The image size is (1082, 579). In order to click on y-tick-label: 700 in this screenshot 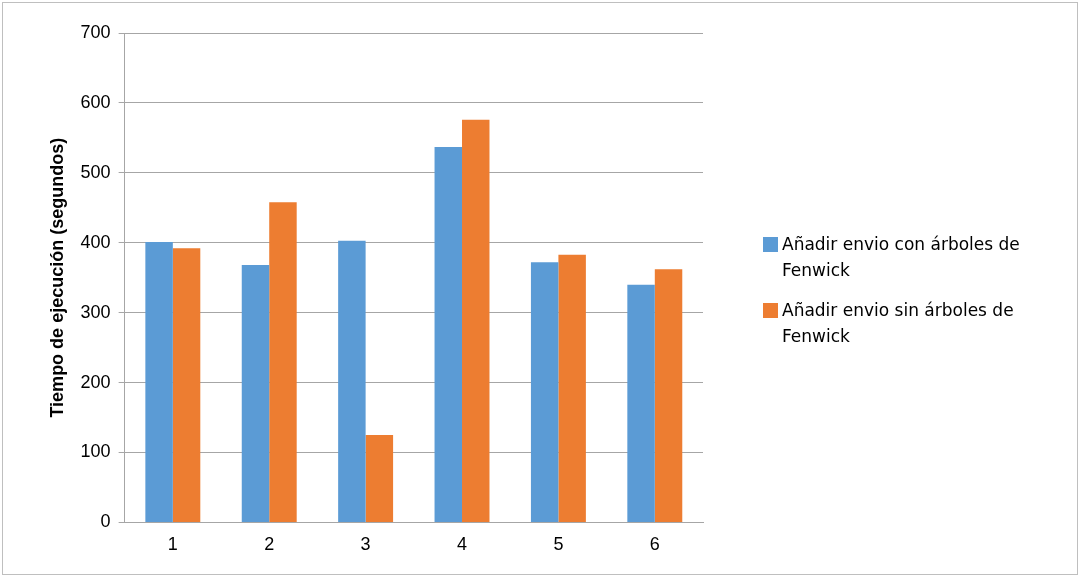, I will do `click(95, 31)`.